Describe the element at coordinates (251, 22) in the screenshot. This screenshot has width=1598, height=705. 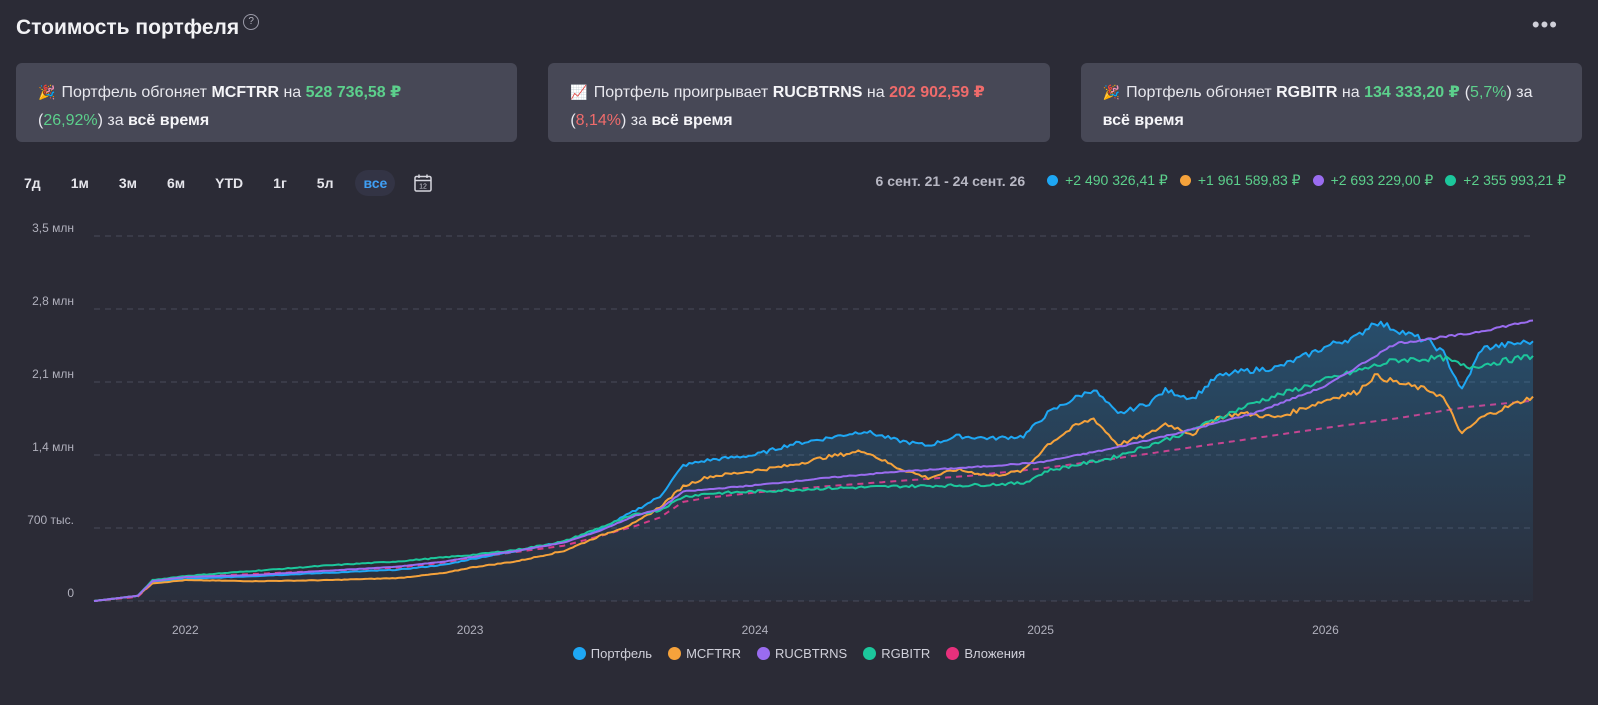
I see `help-icon: ?` at that location.